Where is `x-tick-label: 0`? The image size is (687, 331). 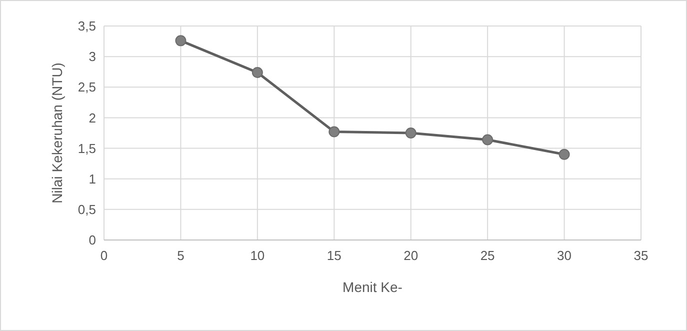
x-tick-label: 0 is located at coordinates (104, 255).